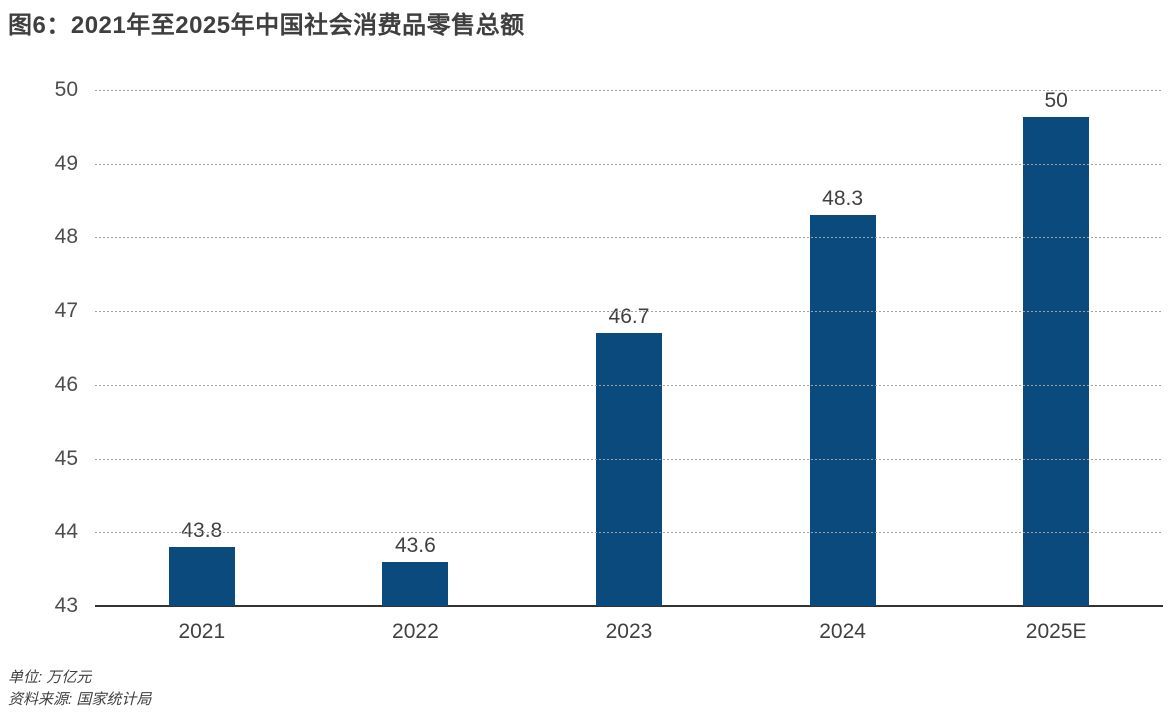 The image size is (1171, 726). Describe the element at coordinates (202, 531) in the screenshot. I see `bar-value-label: 43.8` at that location.